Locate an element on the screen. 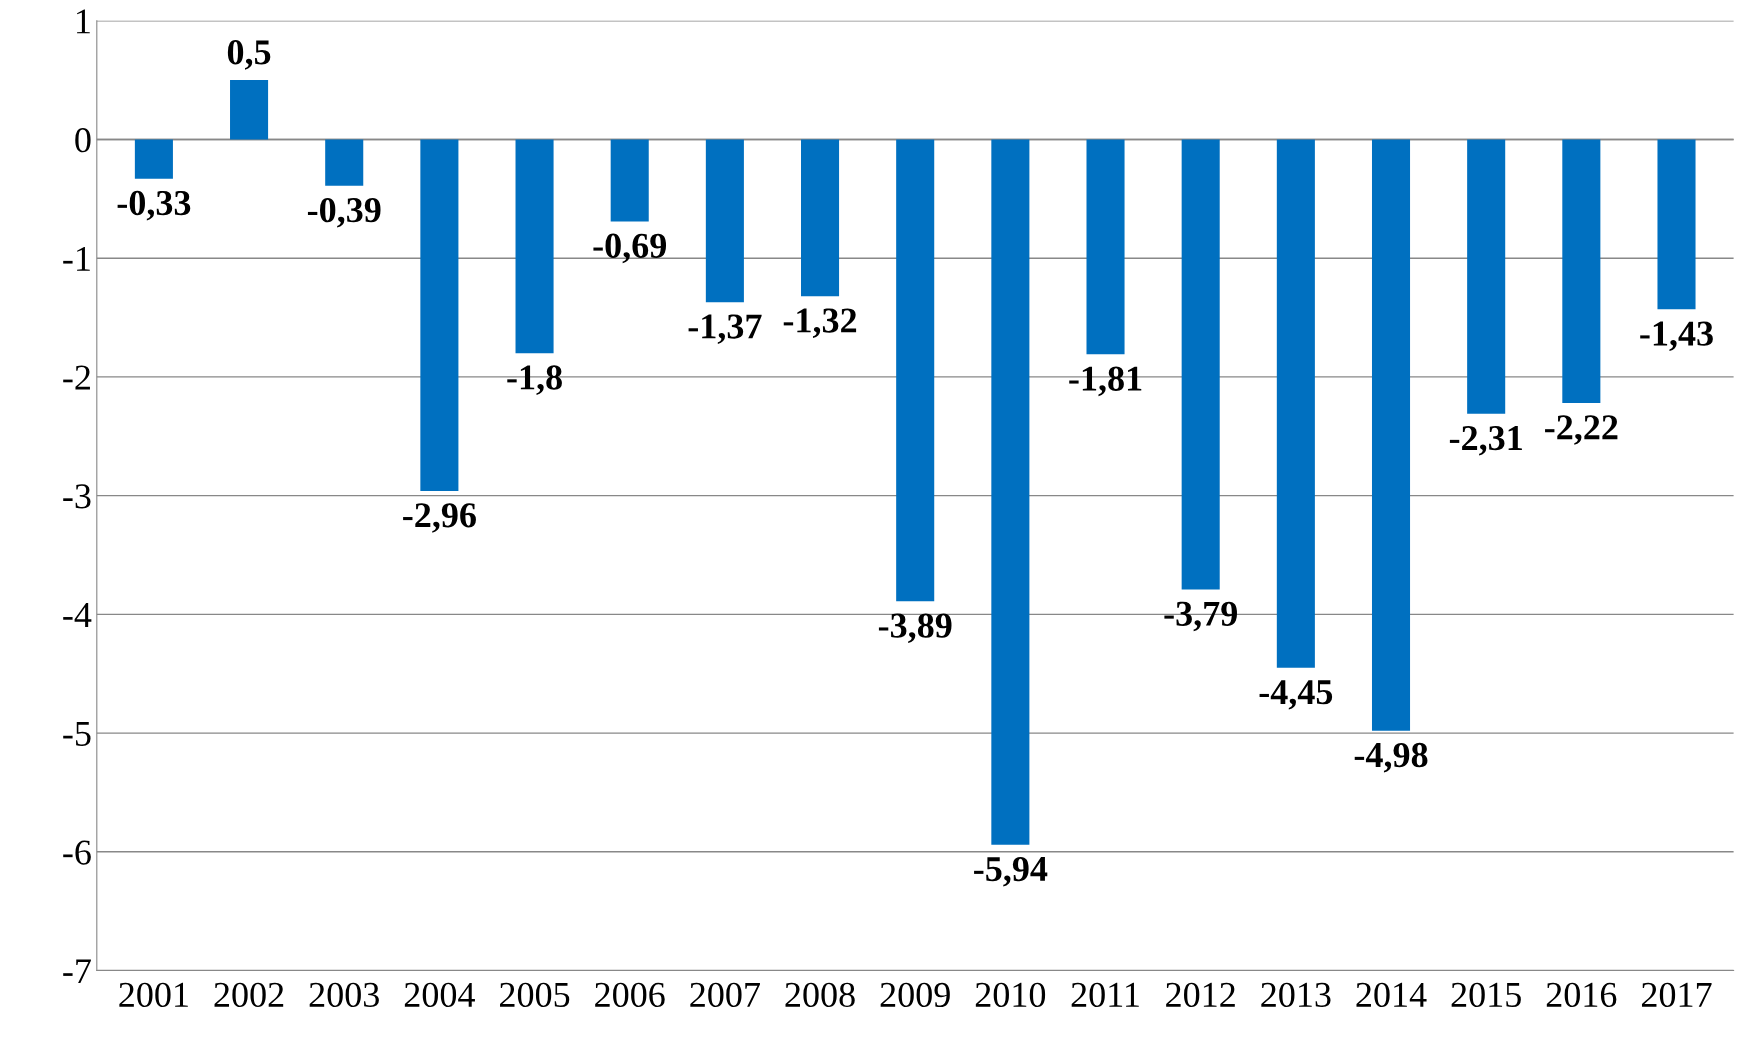  data-label: -0,39 is located at coordinates (344, 212).